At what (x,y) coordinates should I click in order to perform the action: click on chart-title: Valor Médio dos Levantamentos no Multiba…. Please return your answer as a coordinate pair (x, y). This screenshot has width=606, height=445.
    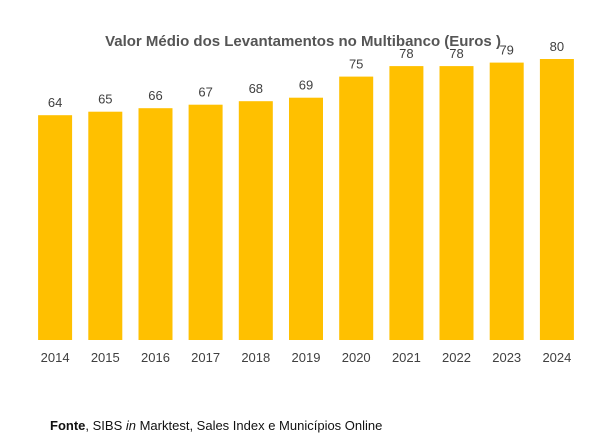
    Looking at the image, I should click on (303, 41).